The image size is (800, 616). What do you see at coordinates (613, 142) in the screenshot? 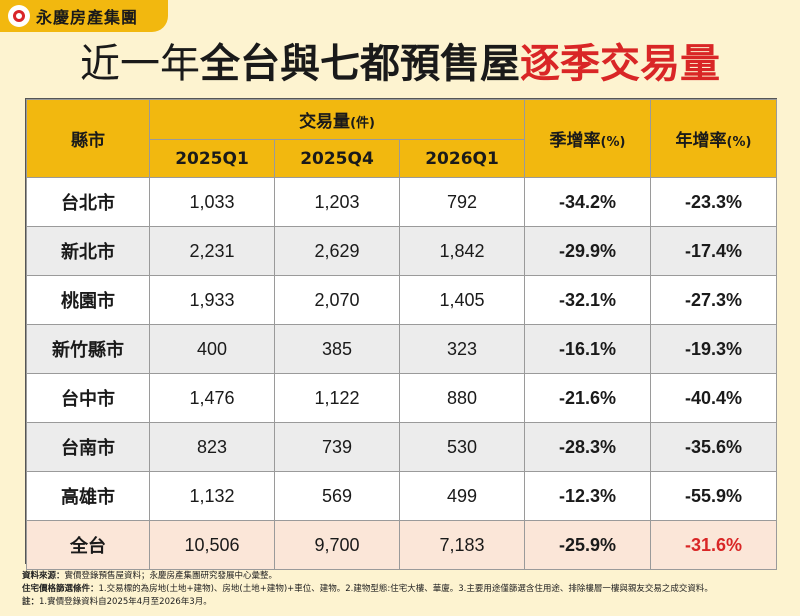
I see `header-qoq-unit: (%)` at bounding box center [613, 142].